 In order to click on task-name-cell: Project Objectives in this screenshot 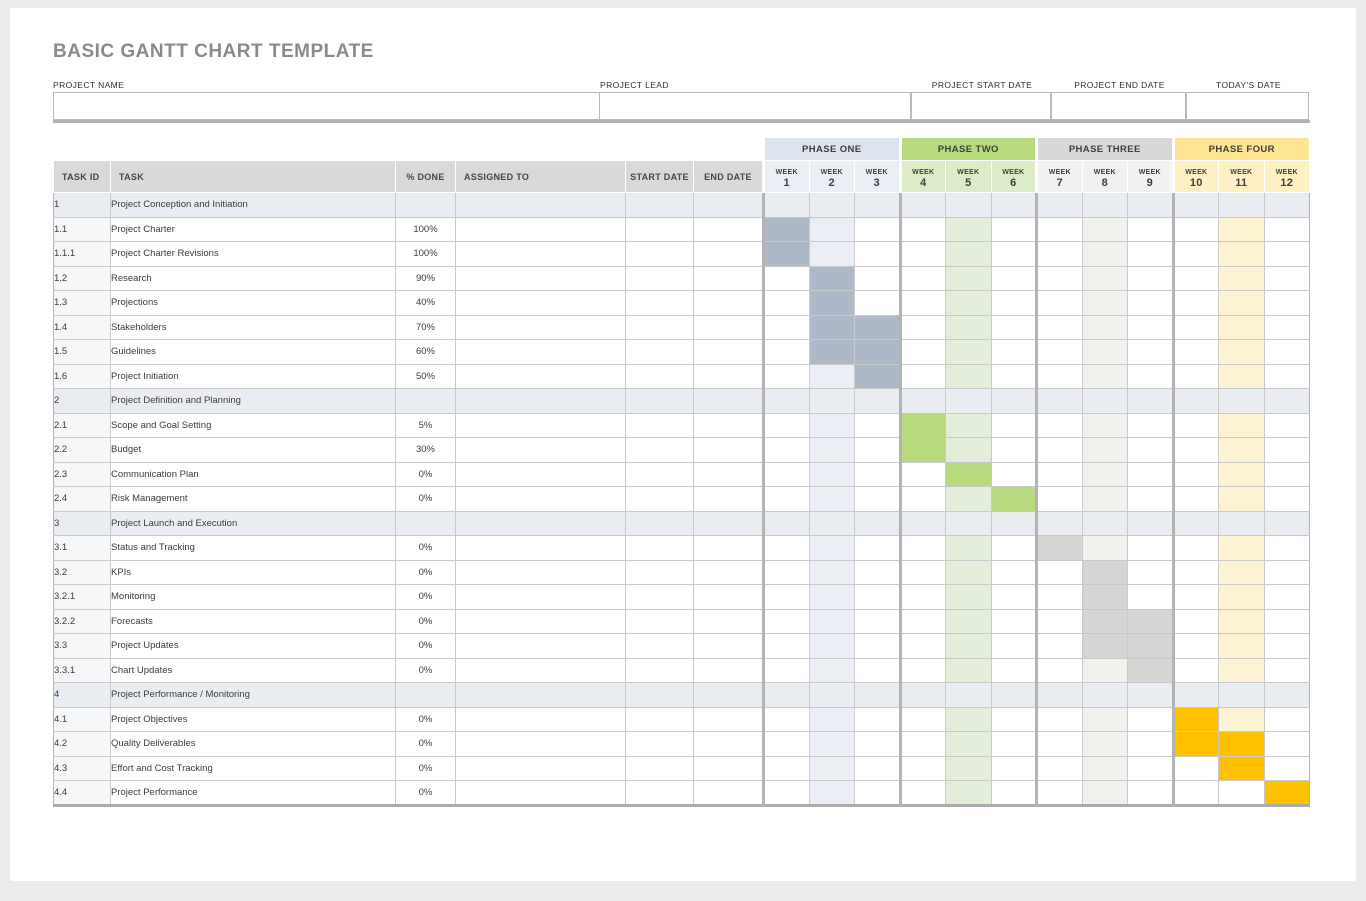, I will do `click(253, 719)`.